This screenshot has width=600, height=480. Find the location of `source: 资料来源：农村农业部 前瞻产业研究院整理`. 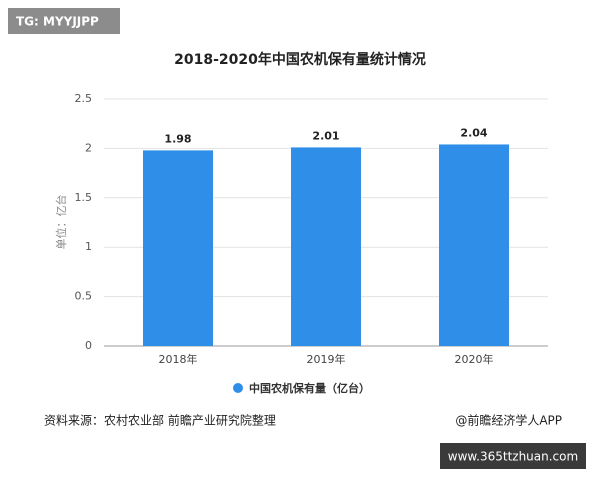

source: 资料来源：农村农业部 前瞻产业研究院整理 is located at coordinates (160, 420).